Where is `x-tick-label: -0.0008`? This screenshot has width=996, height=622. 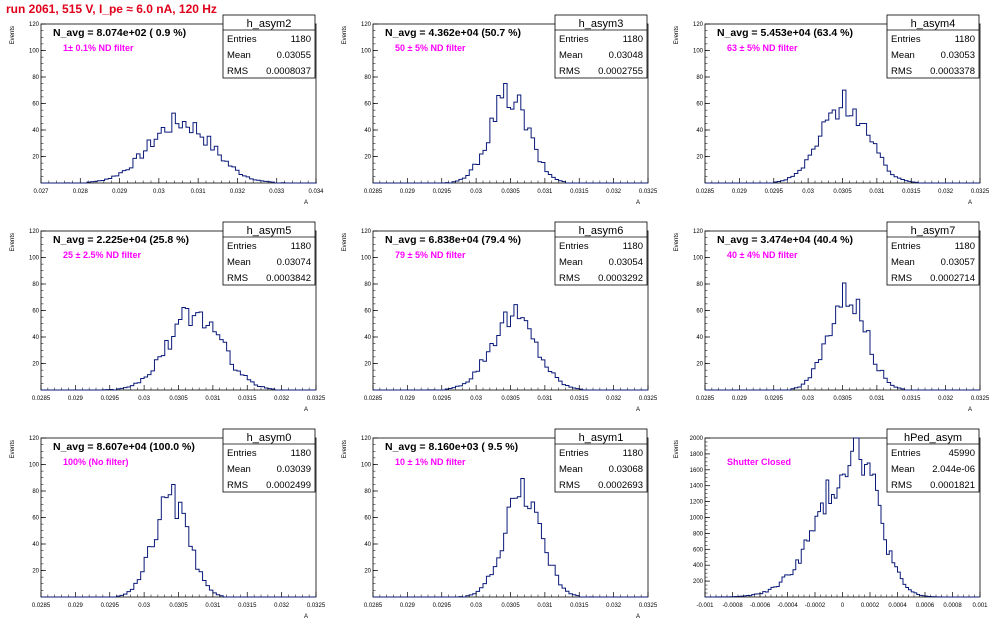 x-tick-label: -0.0008 is located at coordinates (732, 606).